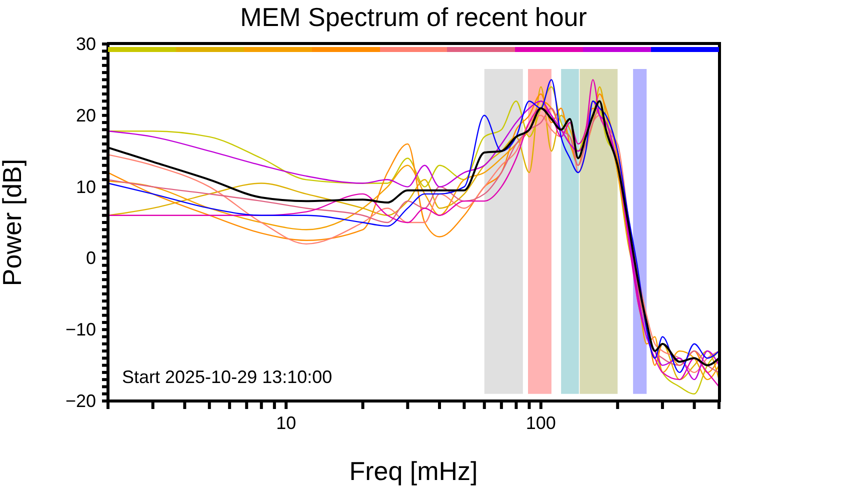  What do you see at coordinates (413, 17) in the screenshot?
I see `chart-title: MEM Spectrum of recent hour` at bounding box center [413, 17].